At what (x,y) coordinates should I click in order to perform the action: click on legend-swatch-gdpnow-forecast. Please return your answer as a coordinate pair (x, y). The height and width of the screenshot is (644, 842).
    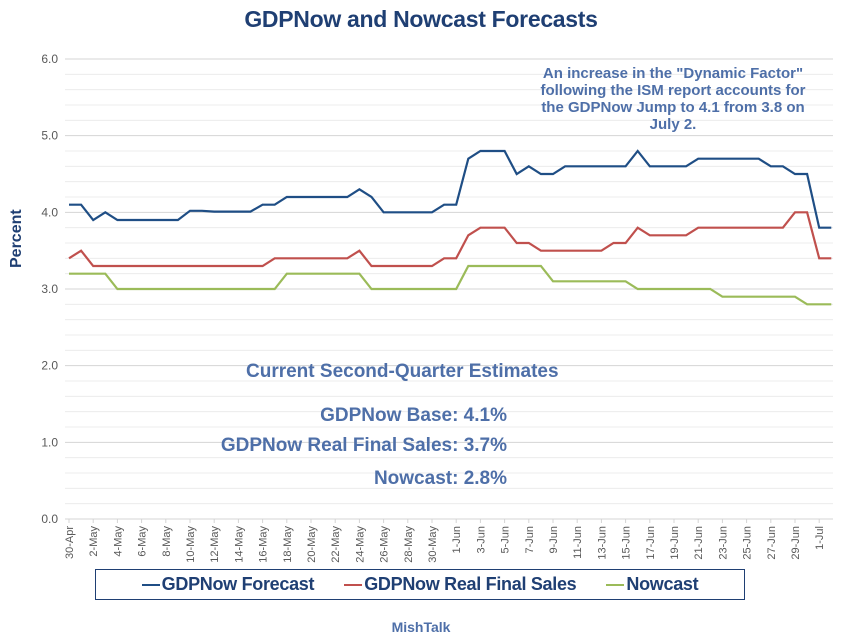
    Looking at the image, I should click on (150, 584).